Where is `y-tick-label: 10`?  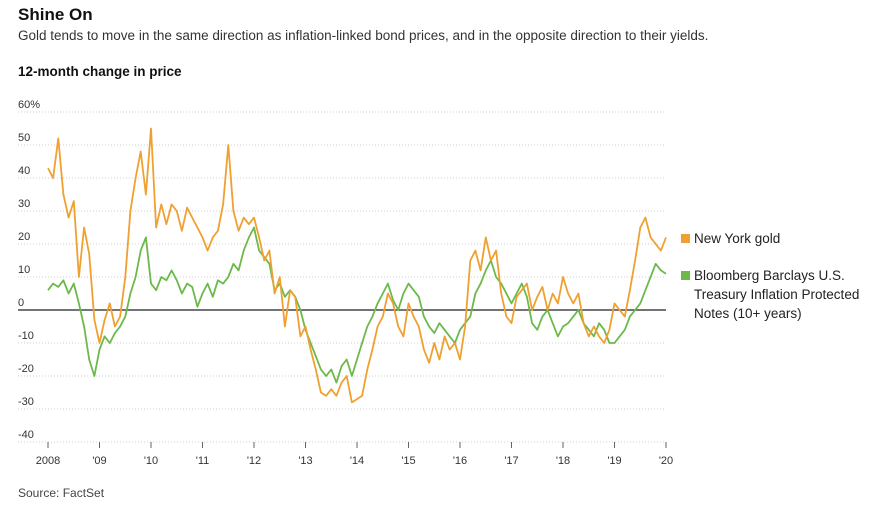
y-tick-label: 10 is located at coordinates (24, 270).